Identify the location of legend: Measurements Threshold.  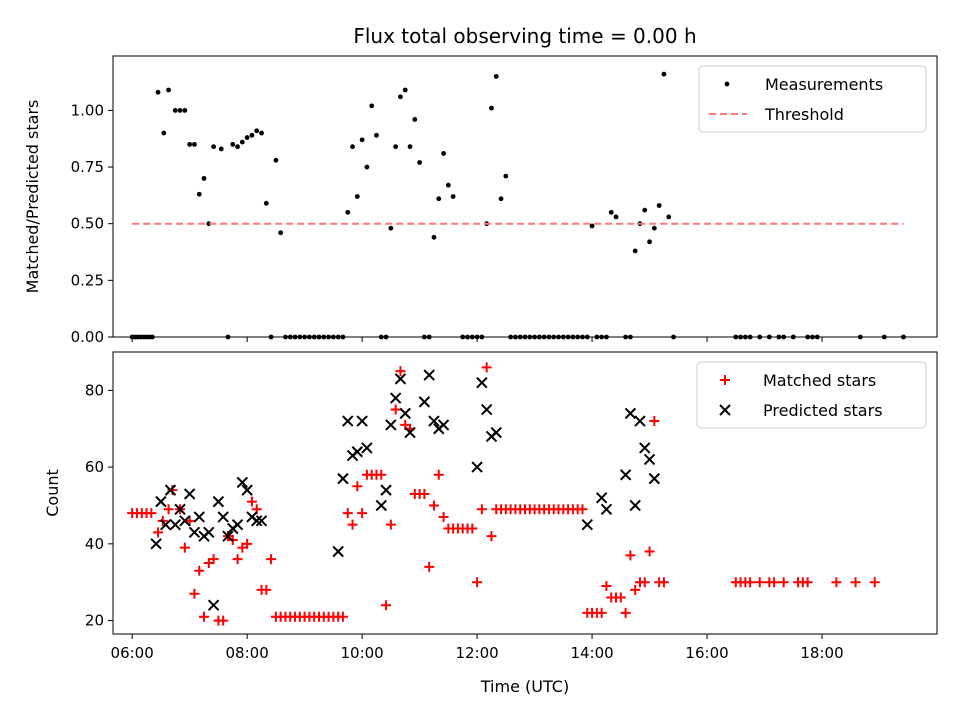
(812, 99).